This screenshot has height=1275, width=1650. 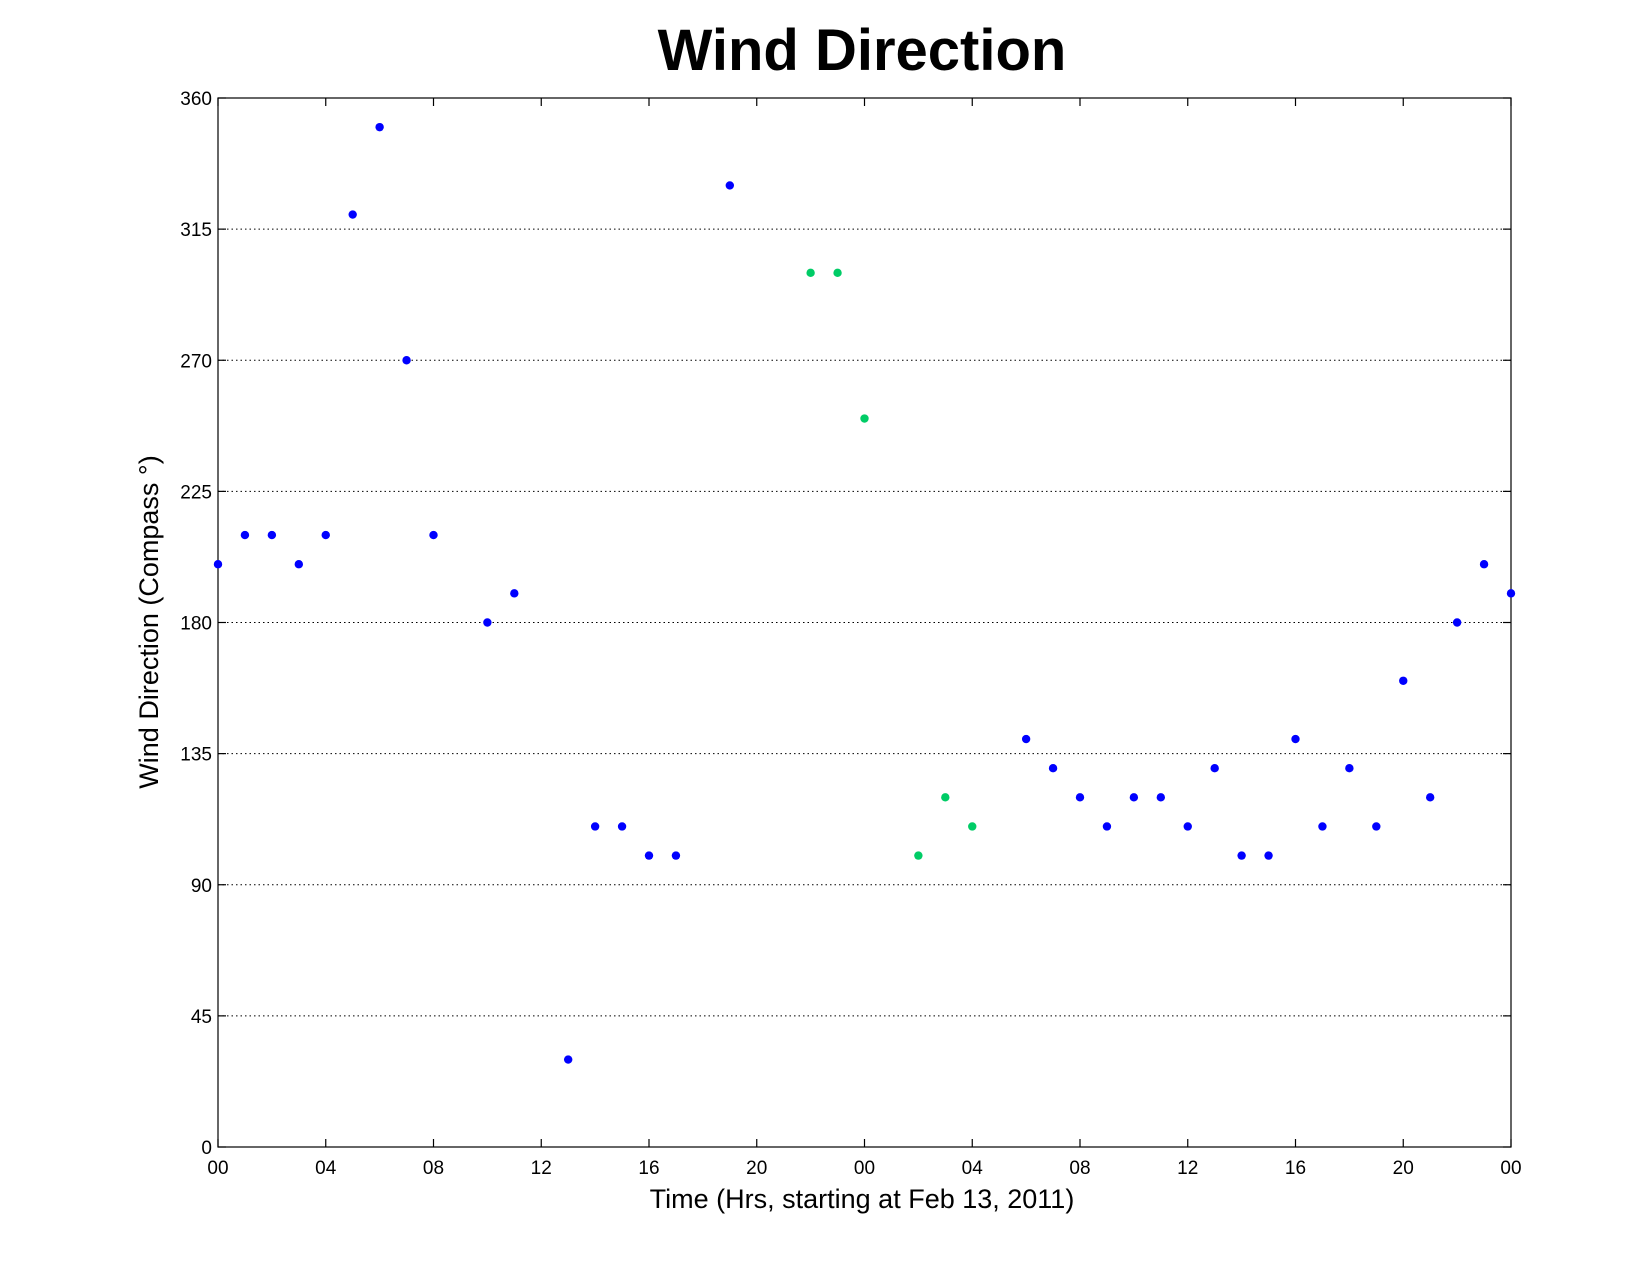 What do you see at coordinates (862, 50) in the screenshot?
I see `chart-title: Wind Direction` at bounding box center [862, 50].